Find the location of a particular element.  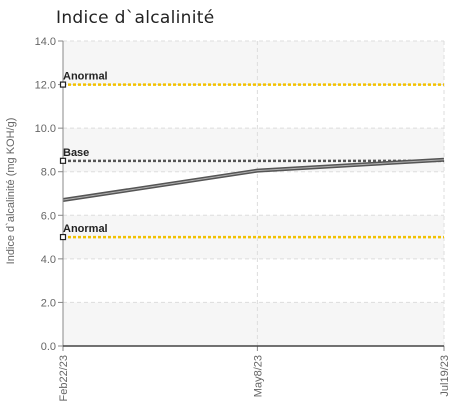

data-series is located at coordinates (253, 180).